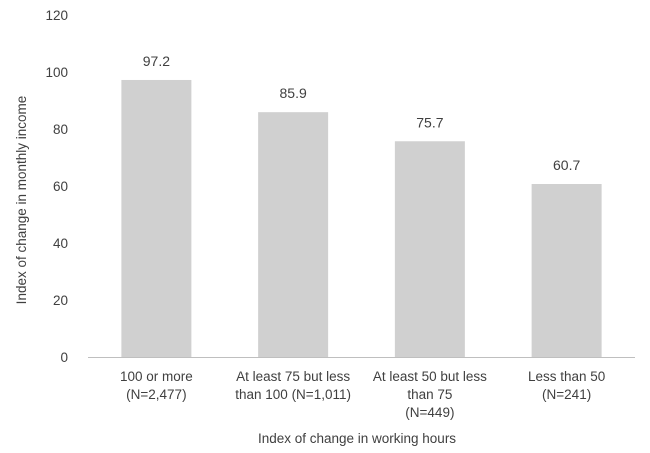 The width and height of the screenshot is (650, 453). What do you see at coordinates (60, 243) in the screenshot?
I see `y-tick-label: 40` at bounding box center [60, 243].